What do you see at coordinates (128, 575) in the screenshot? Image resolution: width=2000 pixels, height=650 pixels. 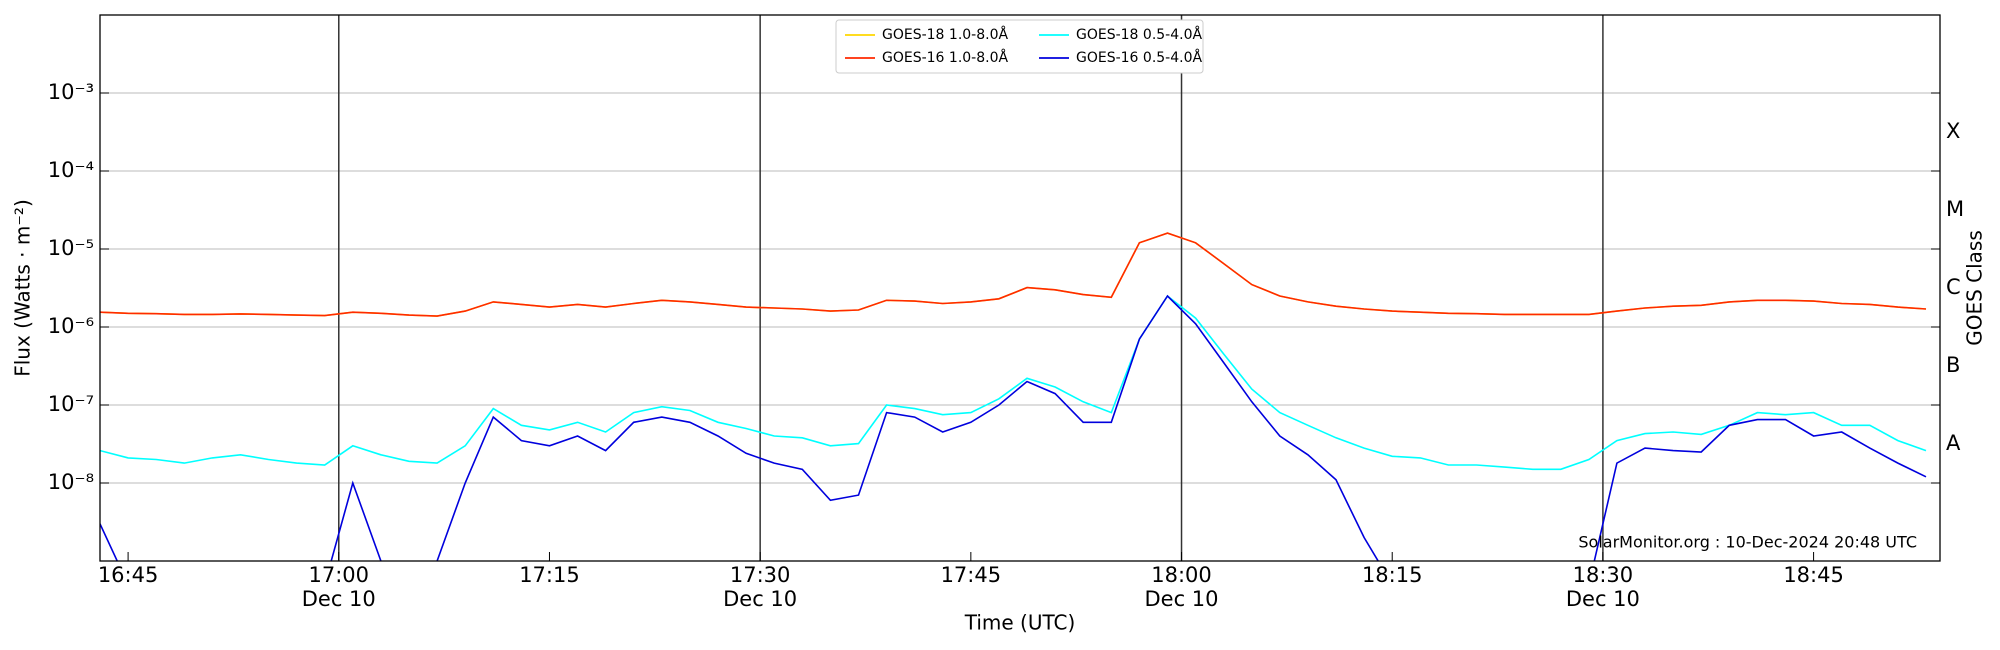 I see `x-tick-label: 16:45` at bounding box center [128, 575].